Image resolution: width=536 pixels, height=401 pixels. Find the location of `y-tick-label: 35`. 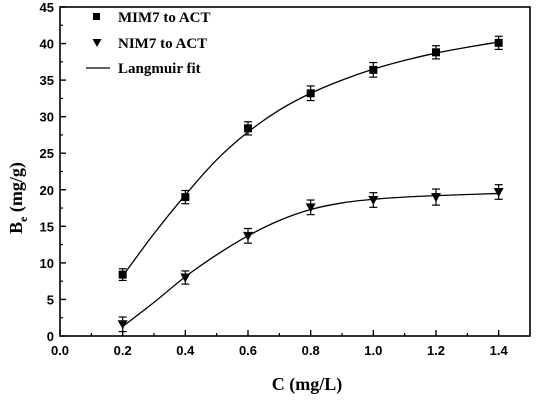

y-tick-label: 35 is located at coordinates (47, 80).